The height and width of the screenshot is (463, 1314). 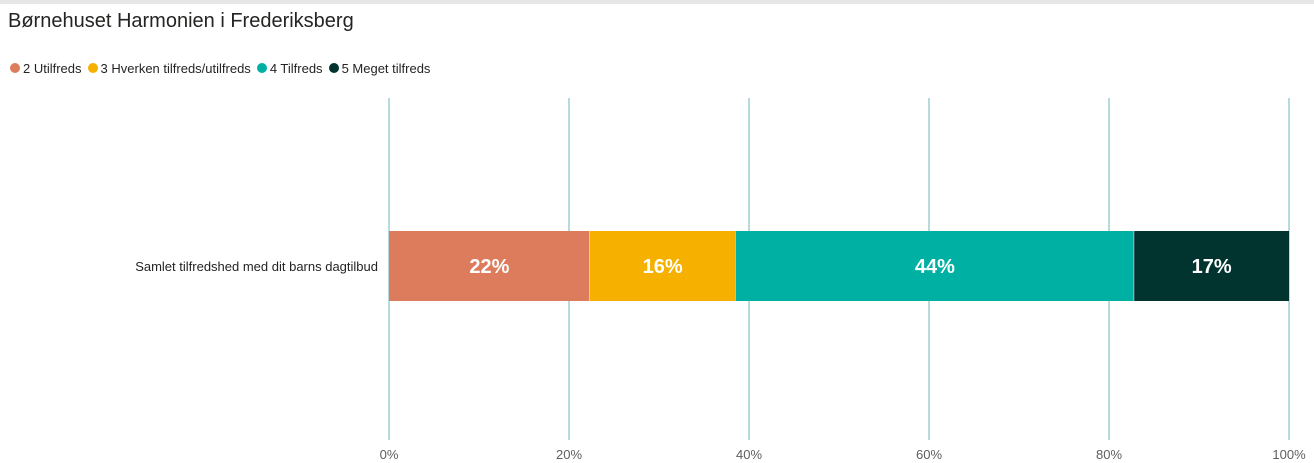 I want to click on data-label: 16%, so click(x=663, y=267).